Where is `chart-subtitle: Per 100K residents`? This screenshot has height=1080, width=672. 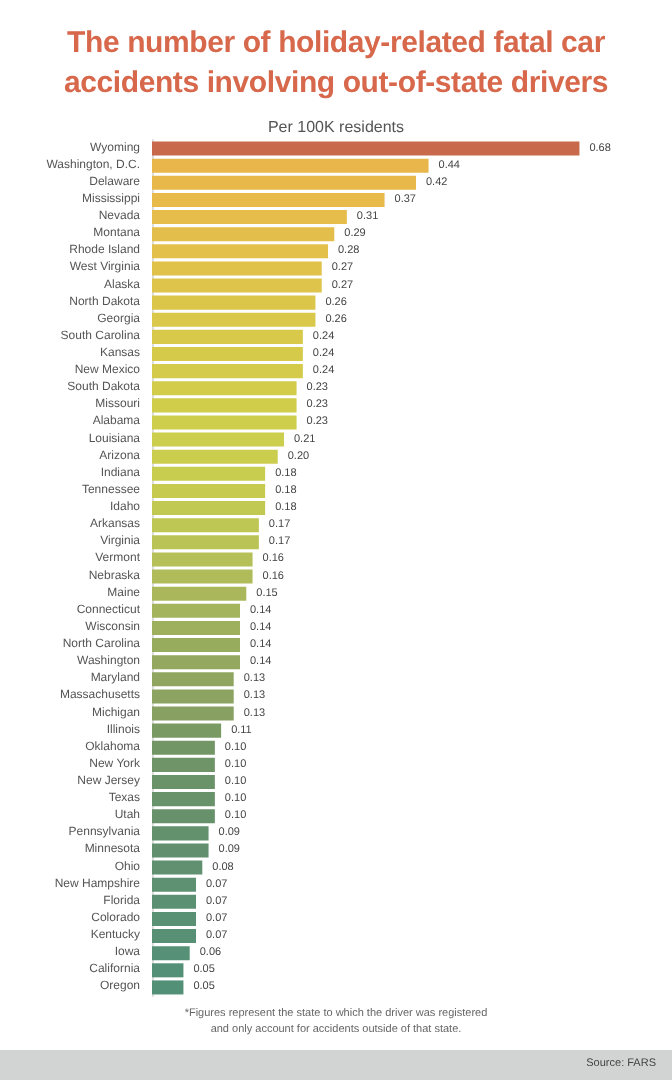 chart-subtitle: Per 100K residents is located at coordinates (336, 127).